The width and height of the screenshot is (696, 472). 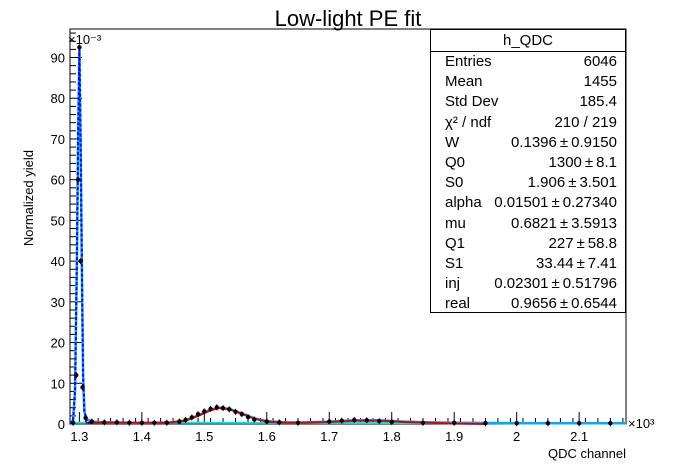 I want to click on stats-row: S1 33.44 ±7.41, so click(x=528, y=264).